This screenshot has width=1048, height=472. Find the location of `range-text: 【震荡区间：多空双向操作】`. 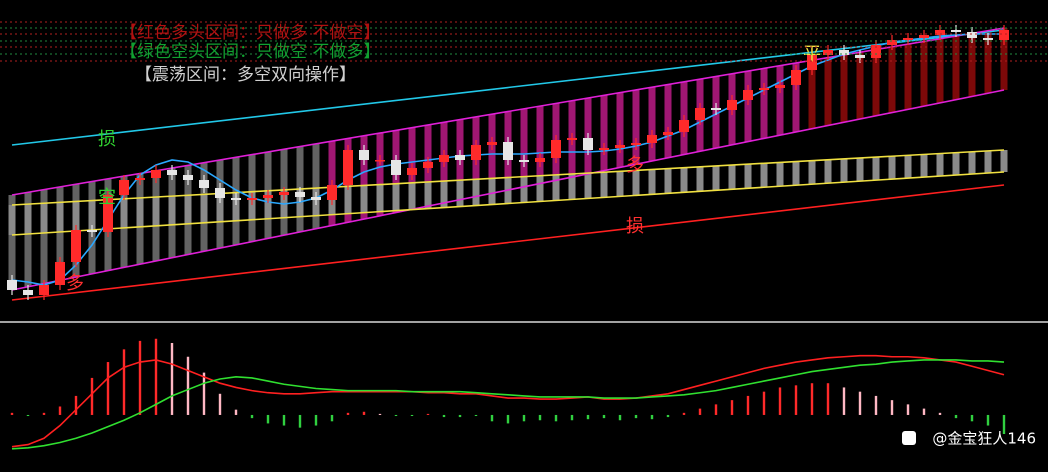

range-text: 【震荡区间：多空双向操作】 is located at coordinates (245, 75).